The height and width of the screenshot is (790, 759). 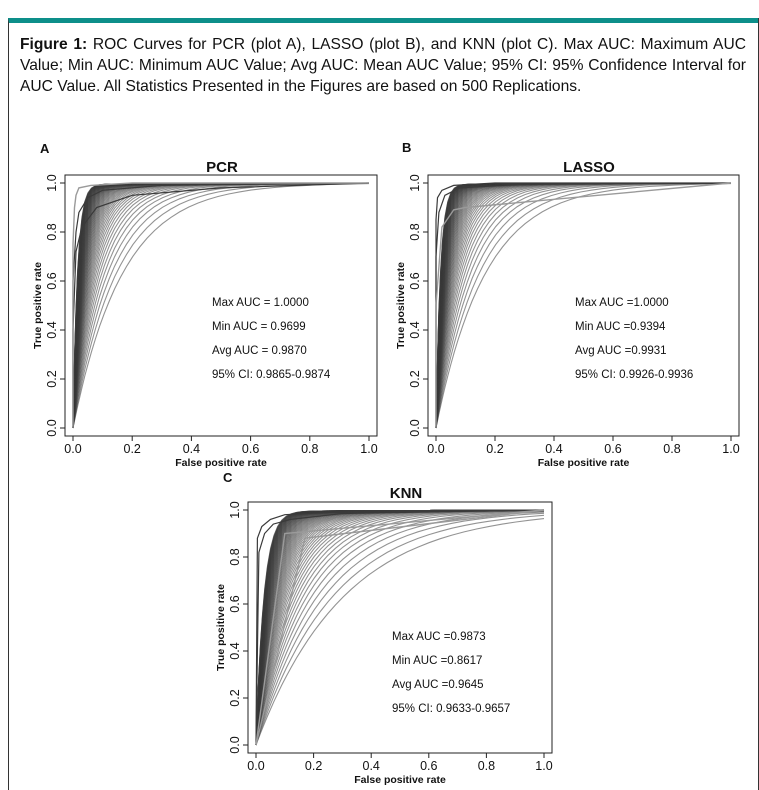 What do you see at coordinates (271, 375) in the screenshot?
I see `stat-annotation: 95% CI: 0.9865-0.9874` at bounding box center [271, 375].